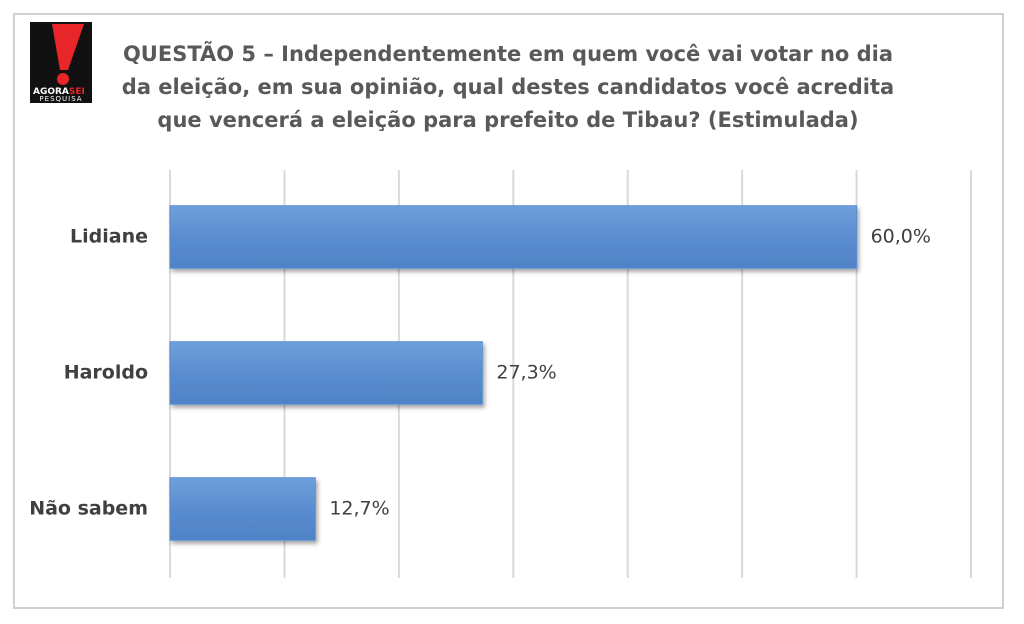  I want to click on logo-brand: AGORASEI, so click(59, 92).